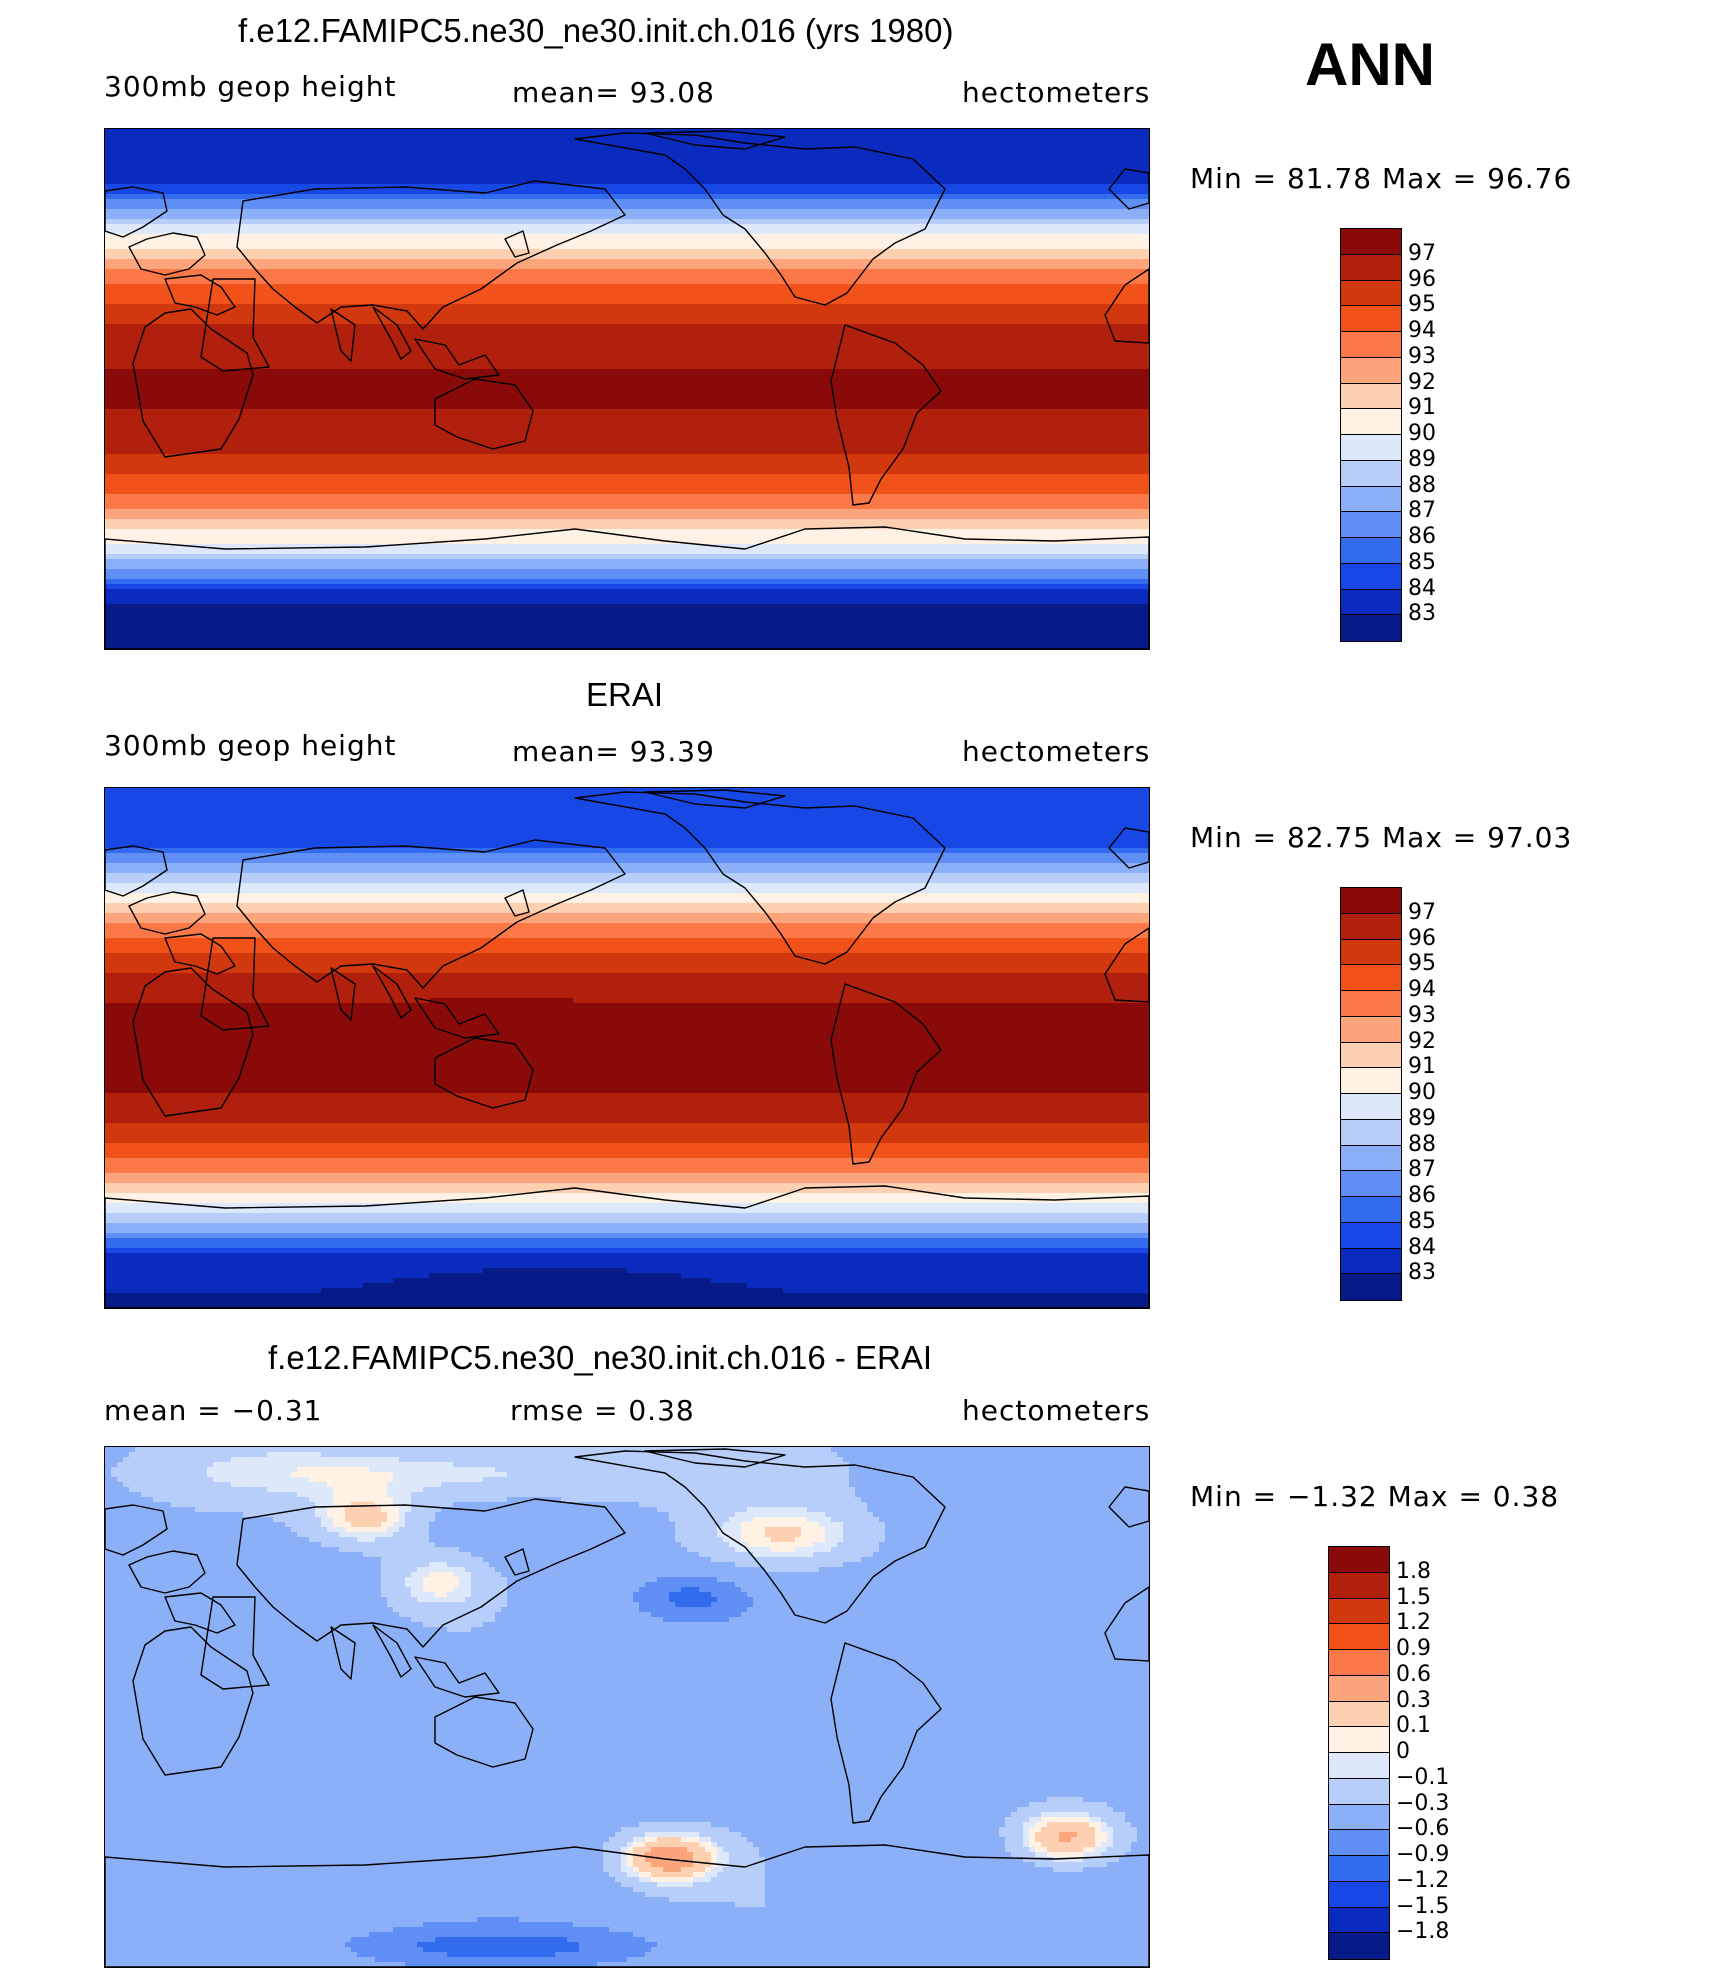 Image resolution: width=1710 pixels, height=1974 pixels. What do you see at coordinates (1413, 1648) in the screenshot?
I see `colorbar-tick-label: 0.9` at bounding box center [1413, 1648].